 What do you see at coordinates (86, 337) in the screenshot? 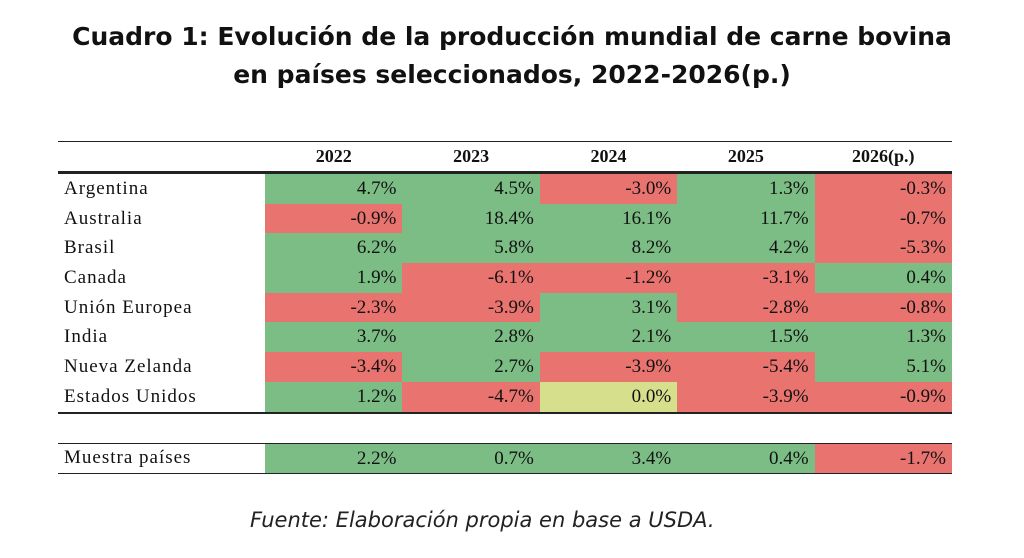
I see `row-label: India` at bounding box center [86, 337].